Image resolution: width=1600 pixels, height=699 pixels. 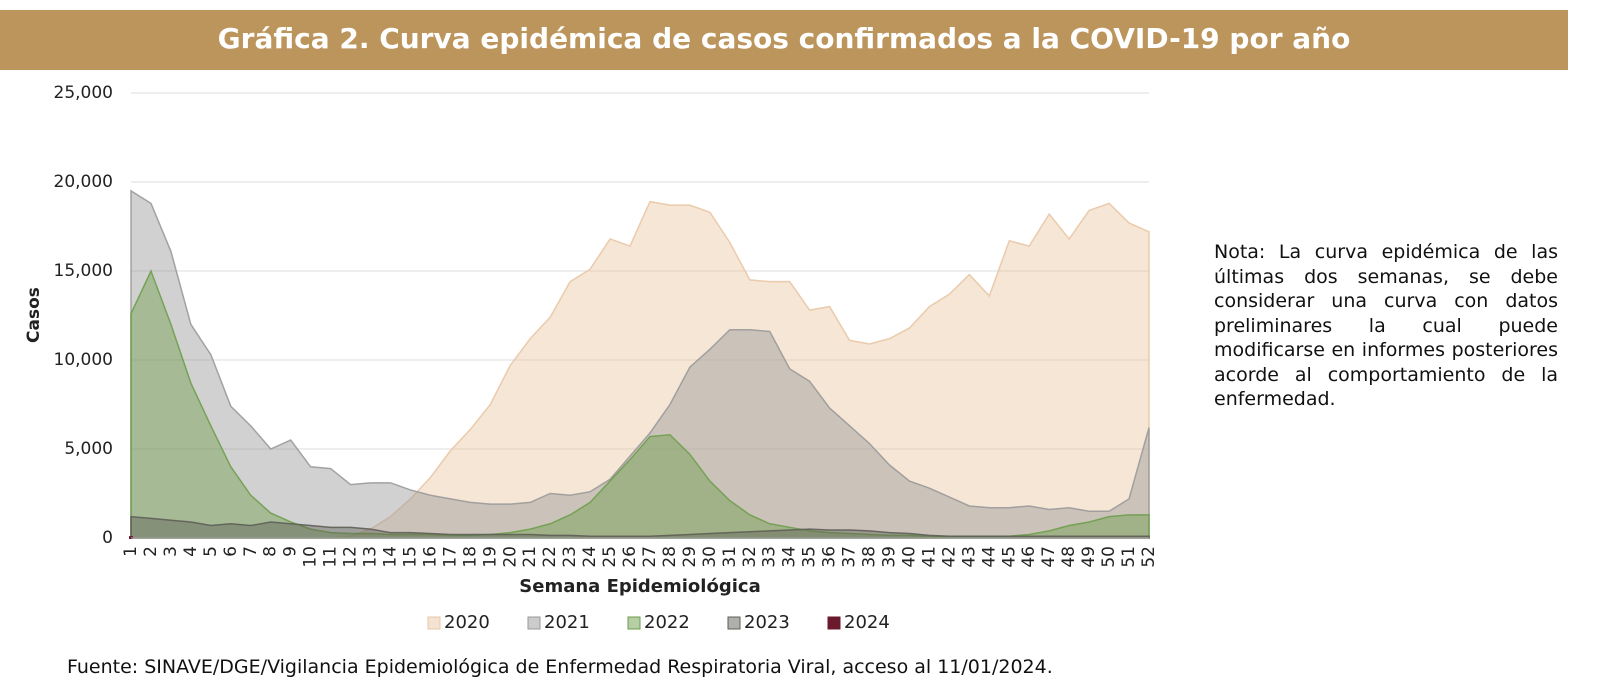 I want to click on legend-label: 2022, so click(x=667, y=622).